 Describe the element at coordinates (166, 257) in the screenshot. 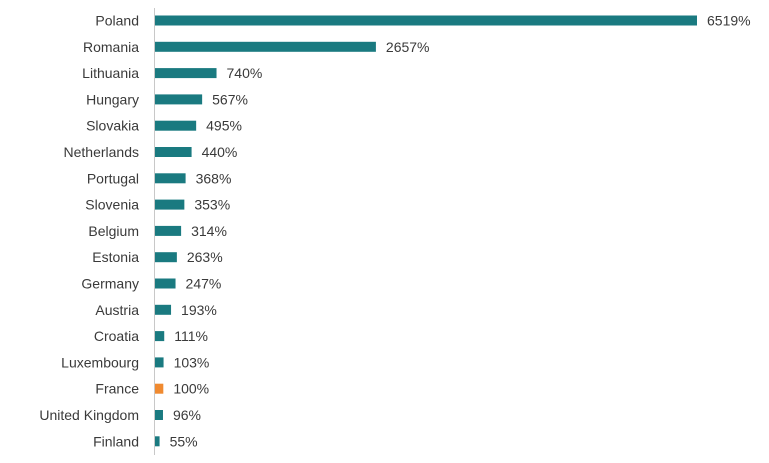

I see `bar-estonia` at that location.